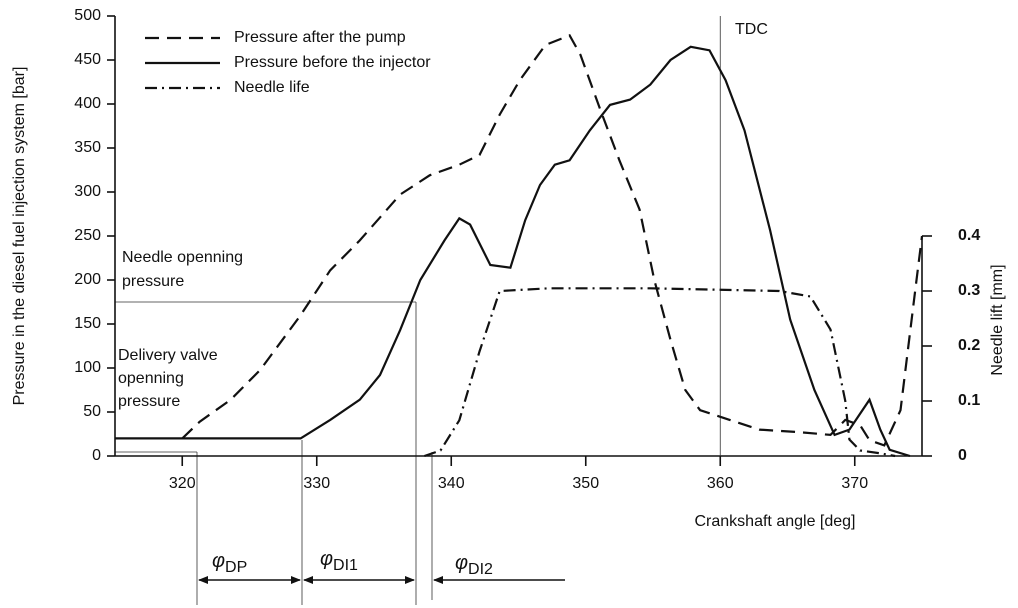 This screenshot has width=1018, height=608. What do you see at coordinates (969, 400) in the screenshot?
I see `y2-tick-label: 0.1` at bounding box center [969, 400].